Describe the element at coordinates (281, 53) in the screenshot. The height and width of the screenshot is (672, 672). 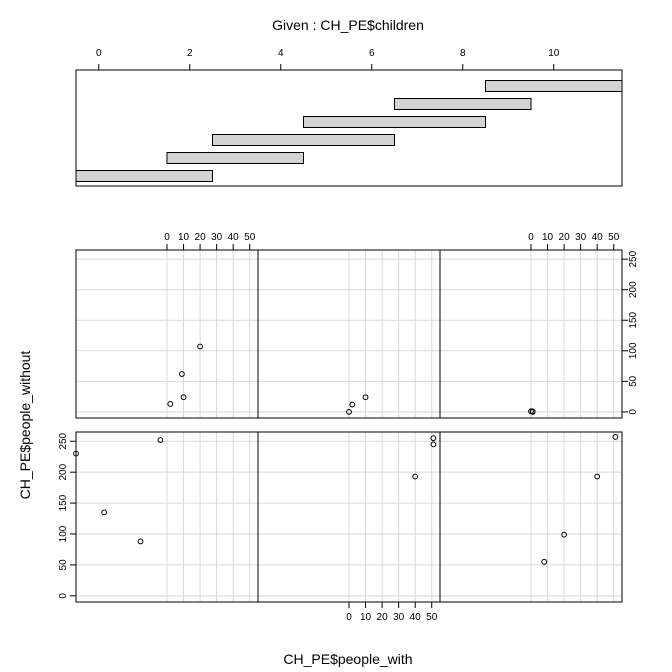
I see `given-tick-label: 4` at that location.